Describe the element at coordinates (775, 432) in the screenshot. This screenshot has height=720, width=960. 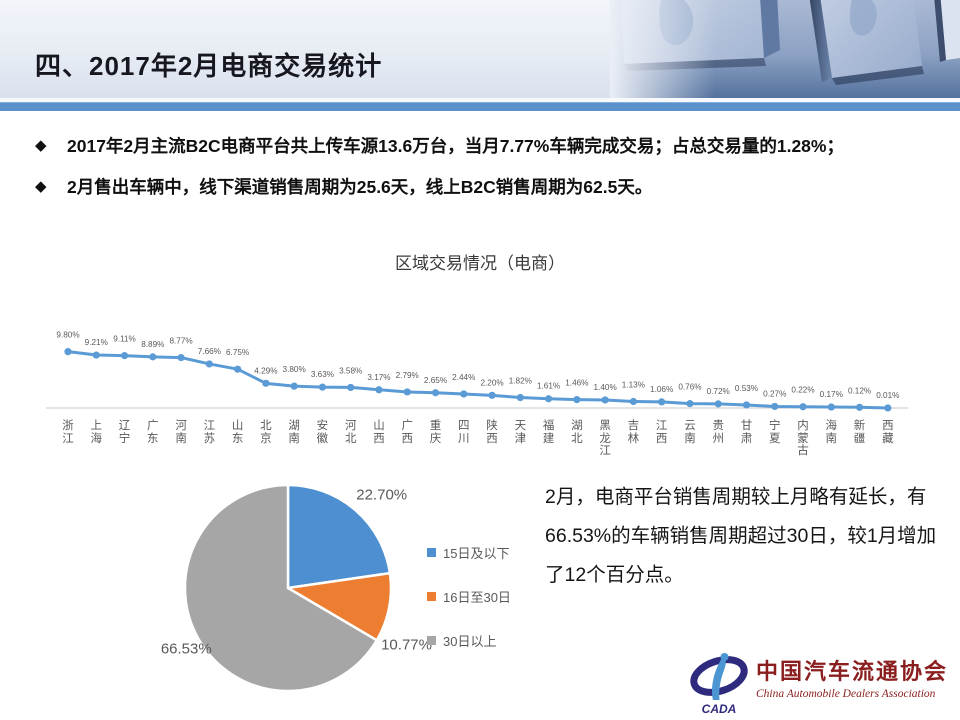
I see `x-axis-label: 宁 夏` at that location.